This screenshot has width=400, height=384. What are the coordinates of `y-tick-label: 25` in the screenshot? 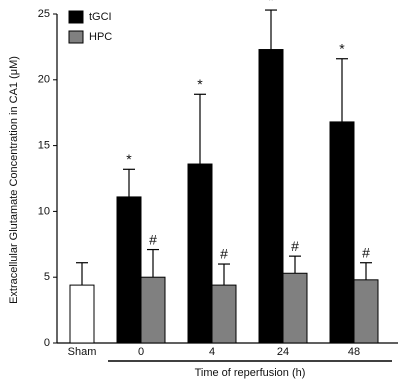 It's located at (44, 14).